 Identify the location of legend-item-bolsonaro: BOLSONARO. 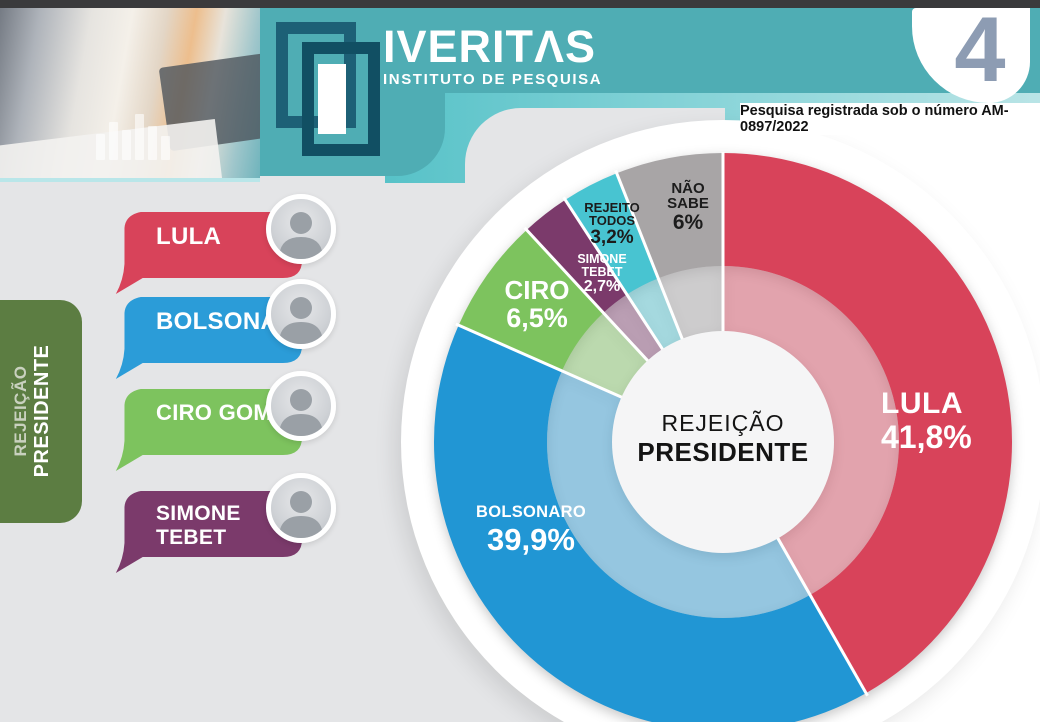
(213, 337).